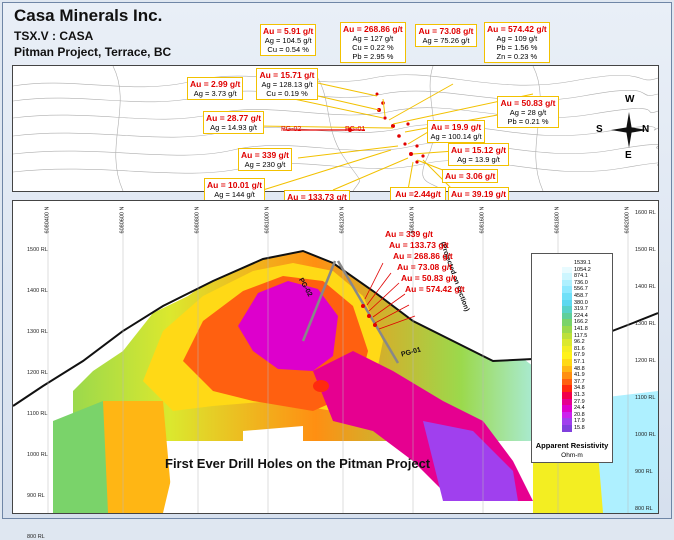 Image resolution: width=674 pixels, height=540 pixels. I want to click on ticker-symbol: TSX.V : CASA, so click(54, 36).